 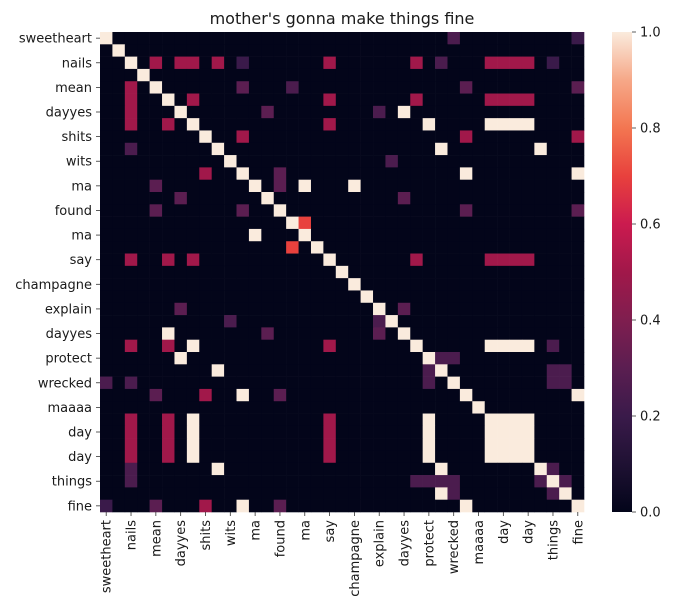 I want to click on x-tick-label: shits, so click(x=206, y=535).